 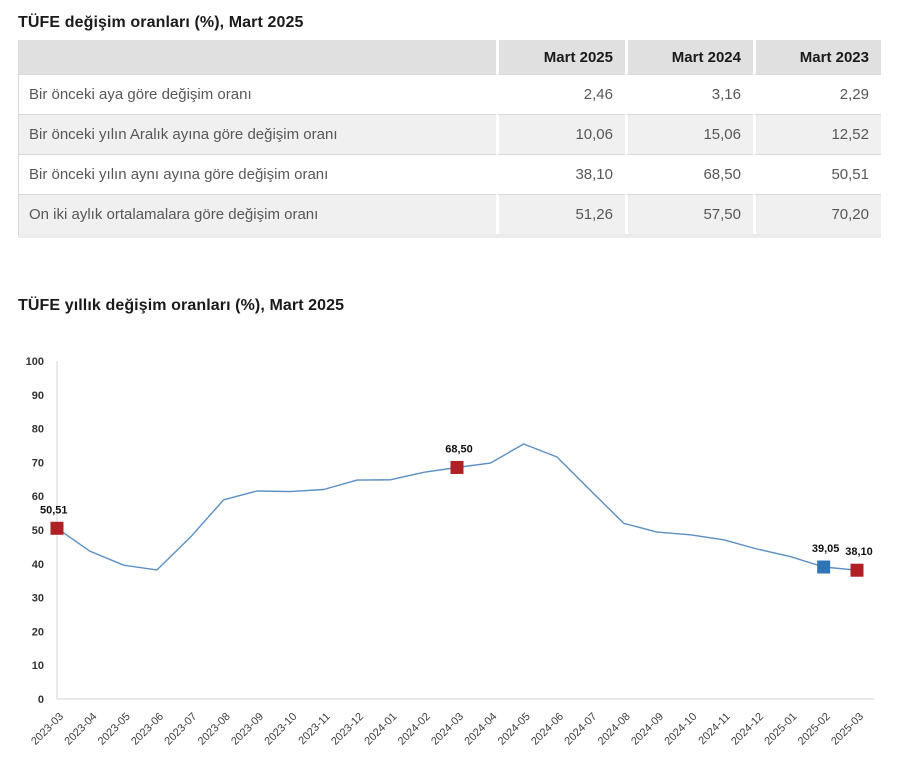 What do you see at coordinates (38, 666) in the screenshot?
I see `y-tick-label: 10` at bounding box center [38, 666].